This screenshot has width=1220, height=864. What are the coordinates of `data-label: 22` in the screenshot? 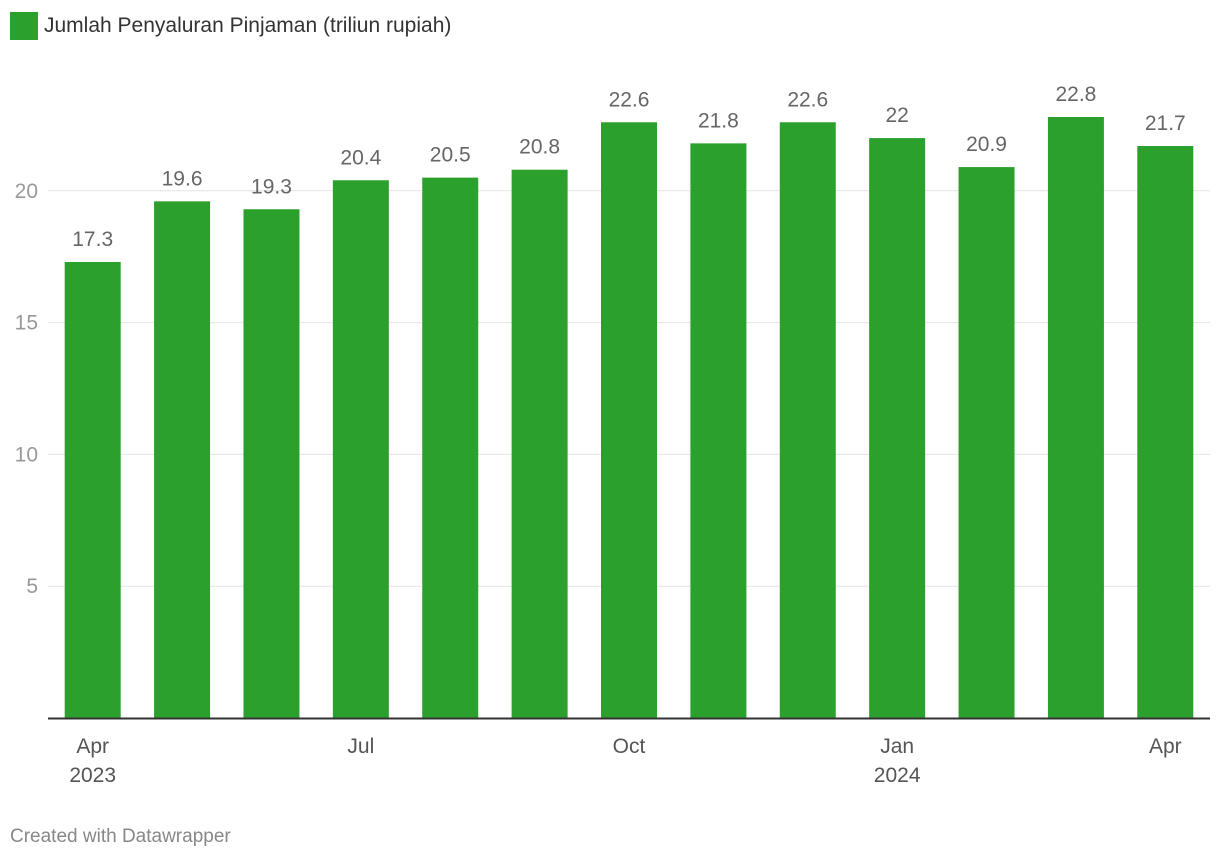 It's located at (896, 115).